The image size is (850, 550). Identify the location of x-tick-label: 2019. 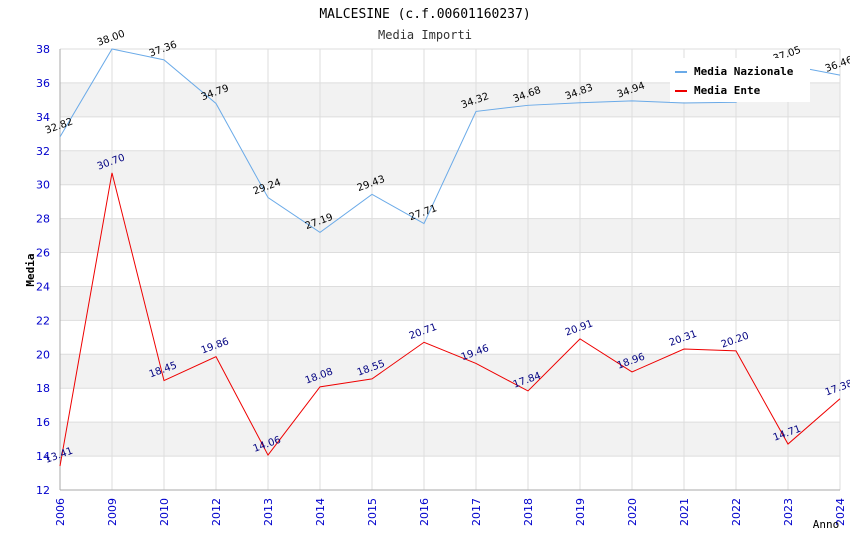
(580, 512).